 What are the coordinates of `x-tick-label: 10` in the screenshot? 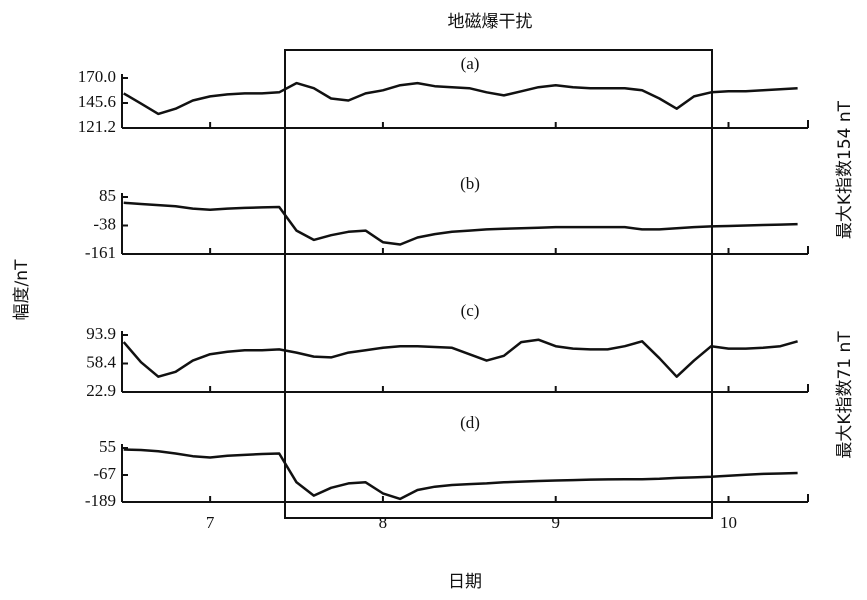 It's located at (728, 522).